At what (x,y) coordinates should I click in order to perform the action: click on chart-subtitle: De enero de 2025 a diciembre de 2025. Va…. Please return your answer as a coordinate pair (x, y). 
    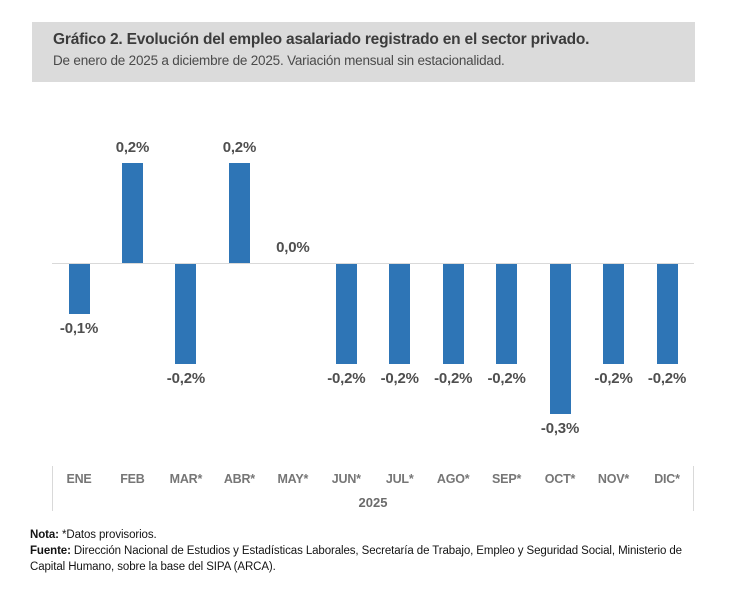
    Looking at the image, I should click on (279, 60).